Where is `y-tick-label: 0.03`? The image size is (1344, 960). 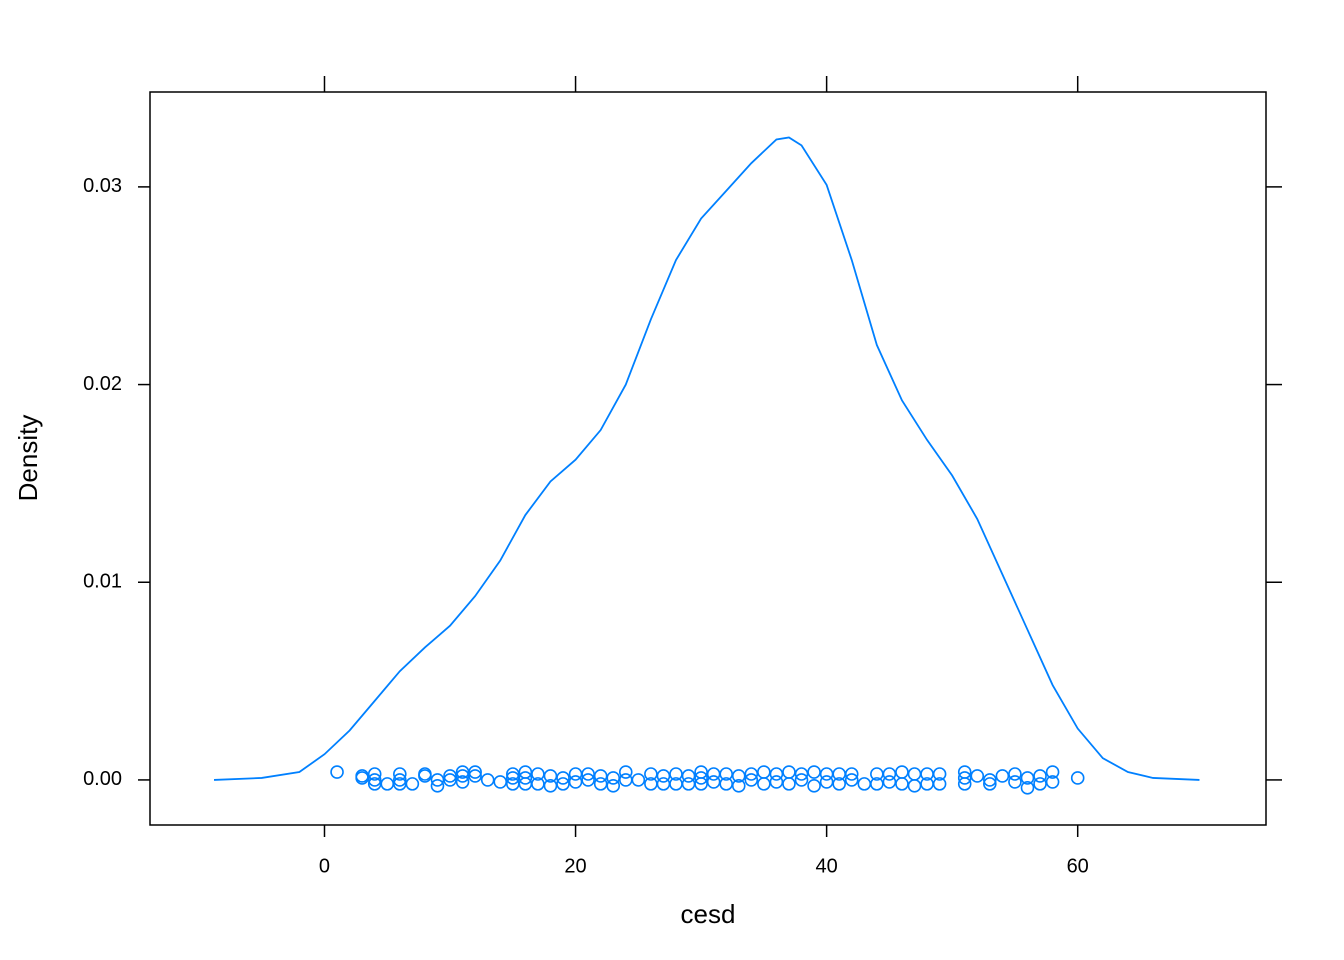 y-tick-label: 0.03 is located at coordinates (102, 186).